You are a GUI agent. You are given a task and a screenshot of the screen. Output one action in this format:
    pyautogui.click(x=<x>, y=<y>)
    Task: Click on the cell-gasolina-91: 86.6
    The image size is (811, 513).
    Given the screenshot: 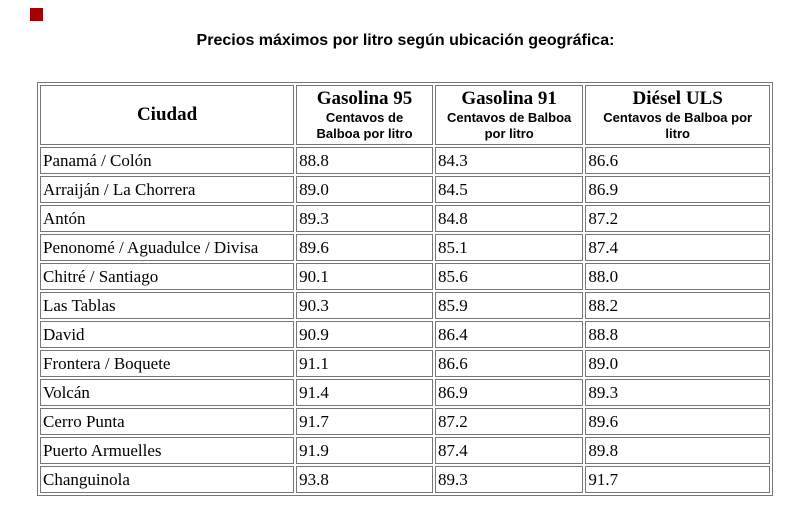 What is the action you would take?
    pyautogui.click(x=509, y=363)
    